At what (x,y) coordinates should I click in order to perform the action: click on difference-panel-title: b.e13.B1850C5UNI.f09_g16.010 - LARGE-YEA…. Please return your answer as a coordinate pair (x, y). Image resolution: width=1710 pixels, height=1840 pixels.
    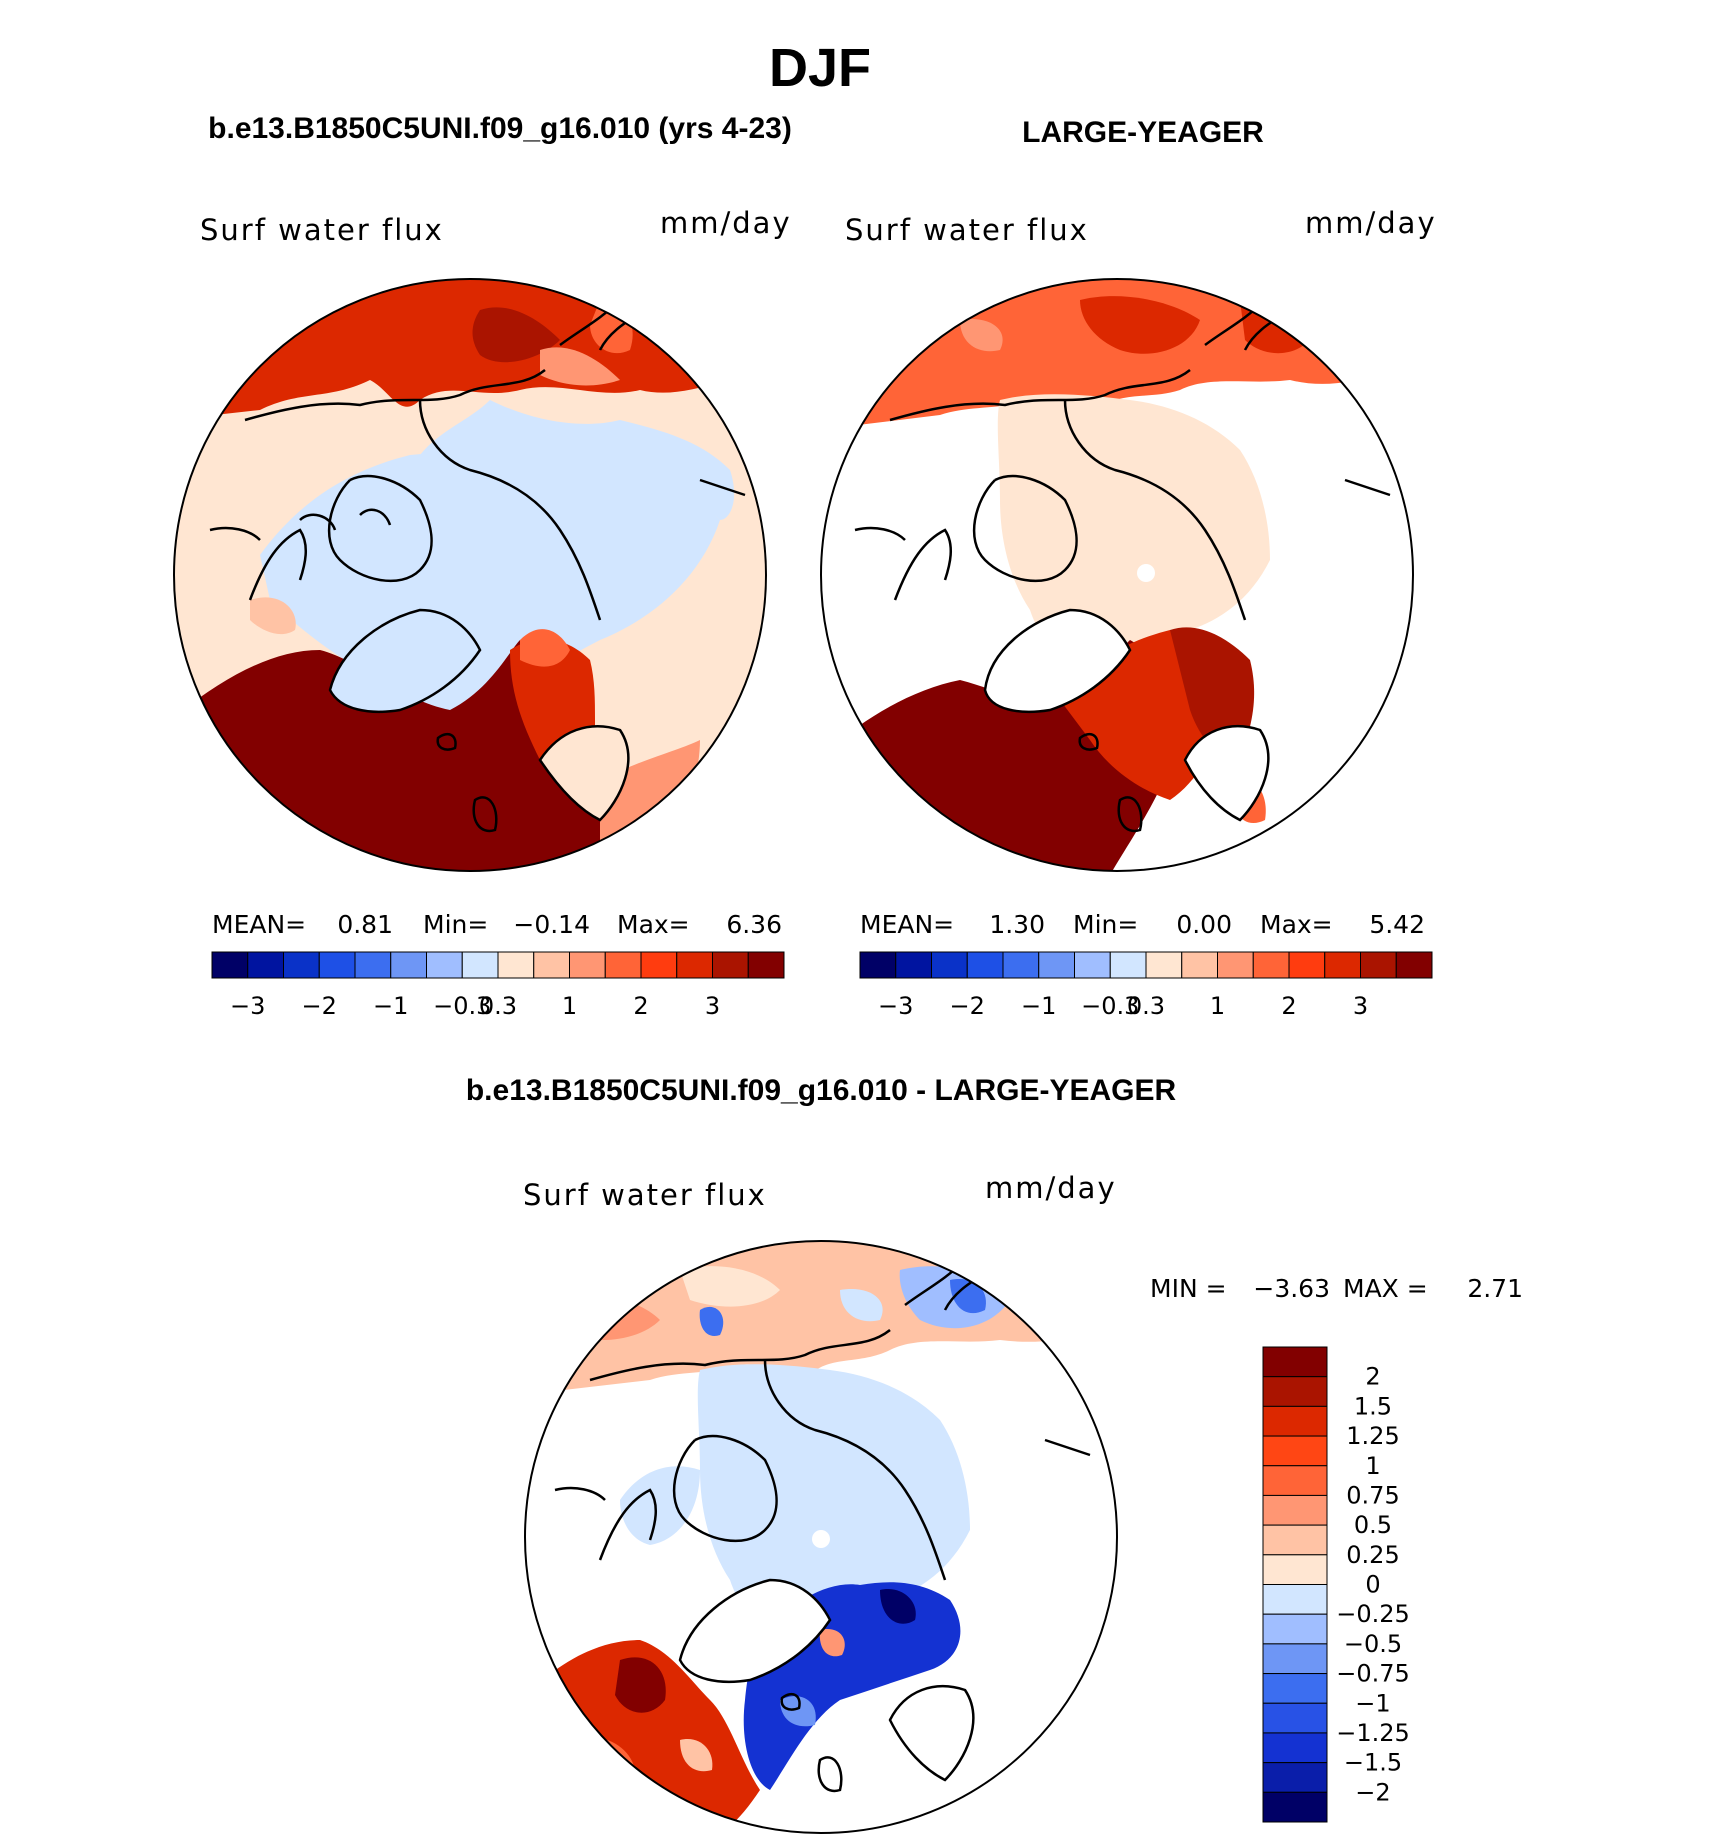
    Looking at the image, I should click on (821, 1090).